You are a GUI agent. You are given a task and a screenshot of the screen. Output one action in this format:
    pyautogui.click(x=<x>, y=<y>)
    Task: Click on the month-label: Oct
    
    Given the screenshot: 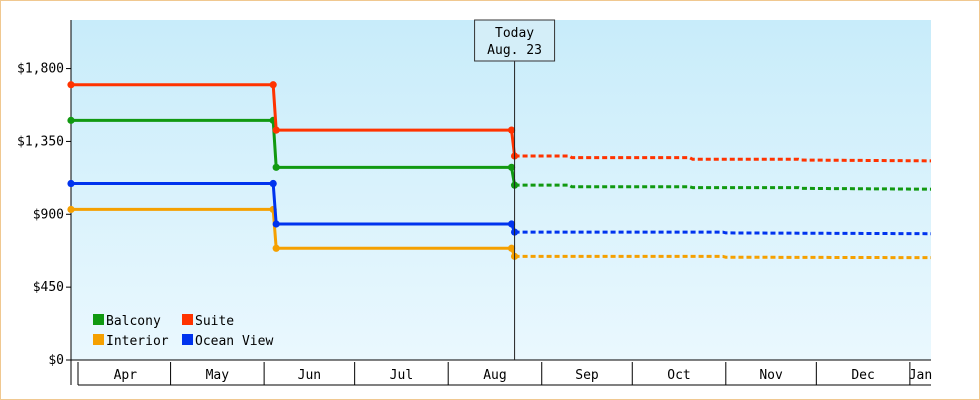 What is the action you would take?
    pyautogui.click(x=678, y=375)
    